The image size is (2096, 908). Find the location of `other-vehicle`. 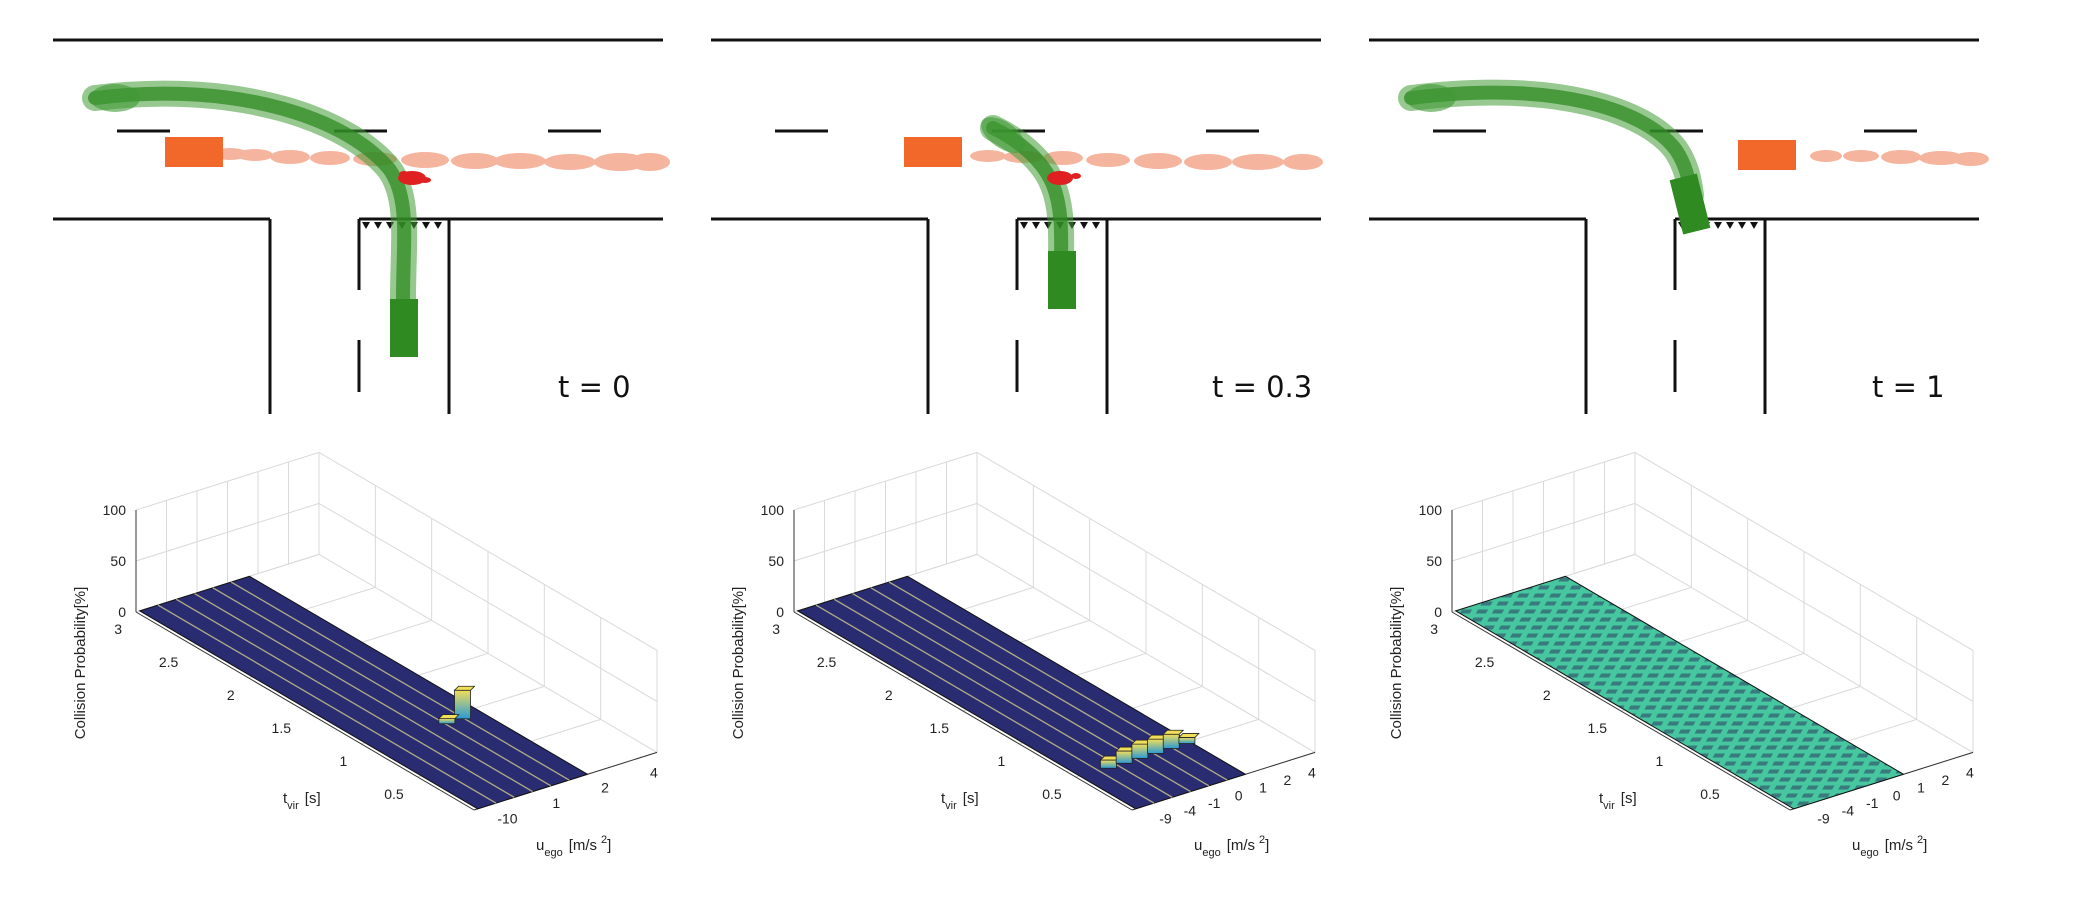

other-vehicle is located at coordinates (933, 152).